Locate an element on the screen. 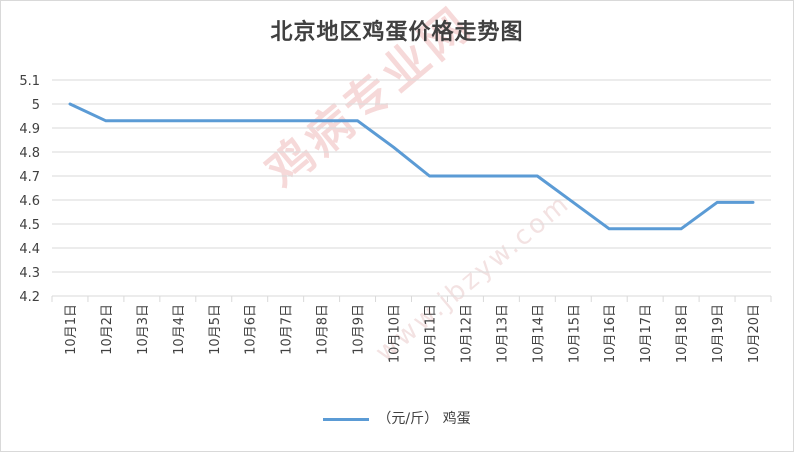 The height and width of the screenshot is (452, 794). x-tick-label: 10月18日 is located at coordinates (682, 333).